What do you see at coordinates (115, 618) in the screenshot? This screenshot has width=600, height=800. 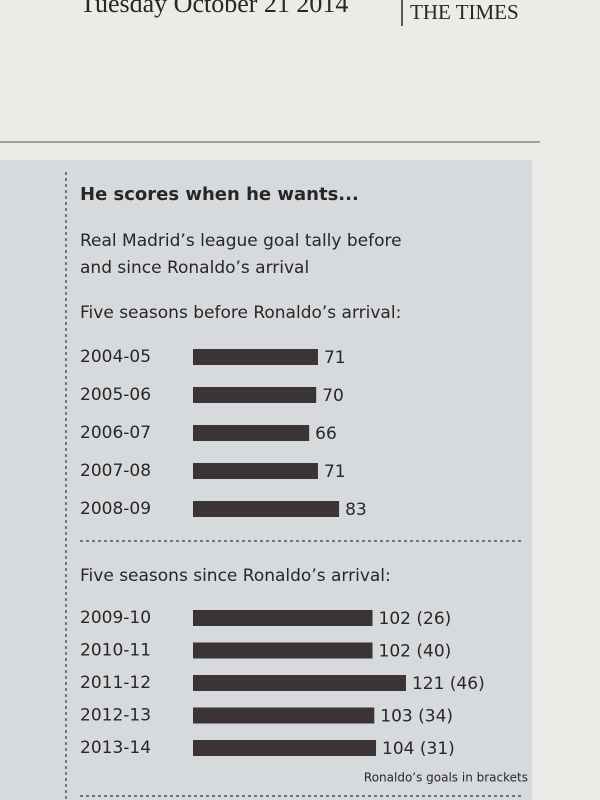 I see `category-label: 2009-10` at bounding box center [115, 618].